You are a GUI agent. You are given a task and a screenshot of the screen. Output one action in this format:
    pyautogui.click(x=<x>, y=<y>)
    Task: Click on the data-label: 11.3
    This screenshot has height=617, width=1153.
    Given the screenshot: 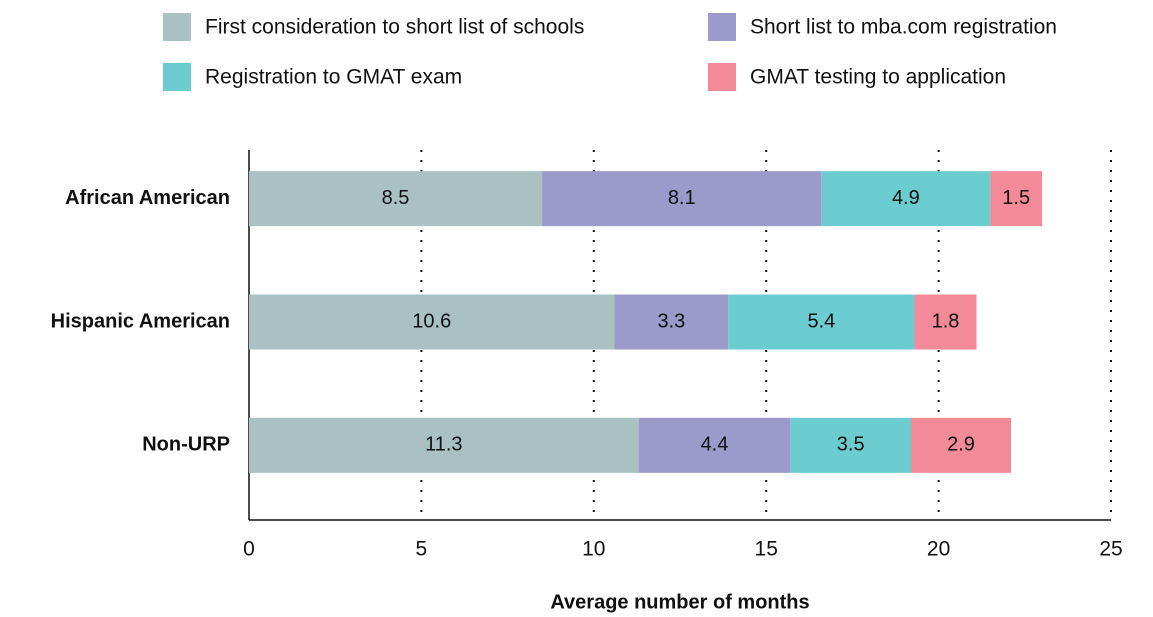 What is the action you would take?
    pyautogui.click(x=443, y=445)
    